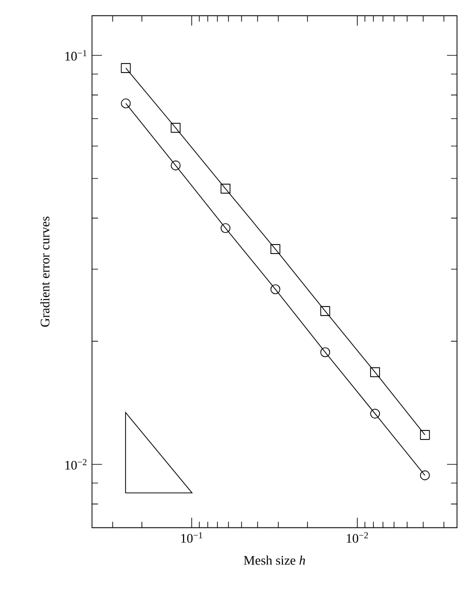  What do you see at coordinates (45, 271) in the screenshot?
I see `y-axis-title: Gradient error curves` at bounding box center [45, 271].